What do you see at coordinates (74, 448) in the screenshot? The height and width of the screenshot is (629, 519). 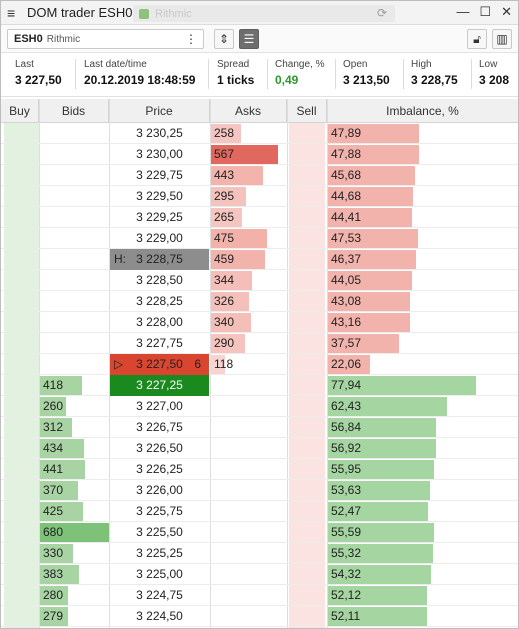 I see `bid-cell: 434` at bounding box center [74, 448].